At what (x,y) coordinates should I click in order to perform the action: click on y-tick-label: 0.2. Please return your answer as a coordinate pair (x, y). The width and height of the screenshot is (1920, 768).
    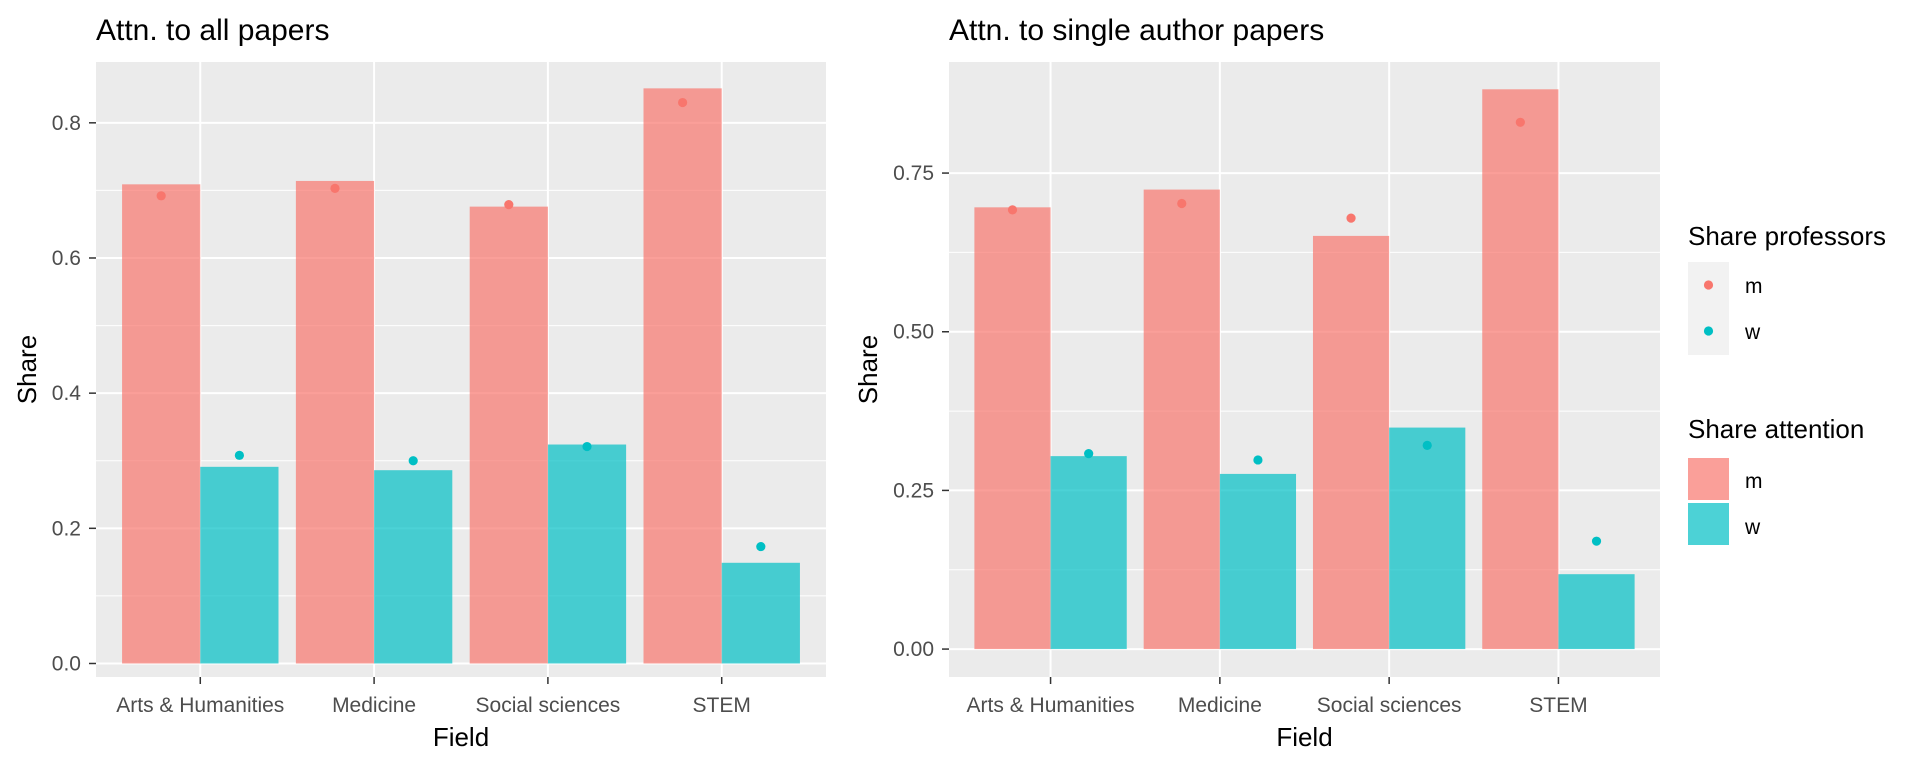
    Looking at the image, I should click on (66, 528).